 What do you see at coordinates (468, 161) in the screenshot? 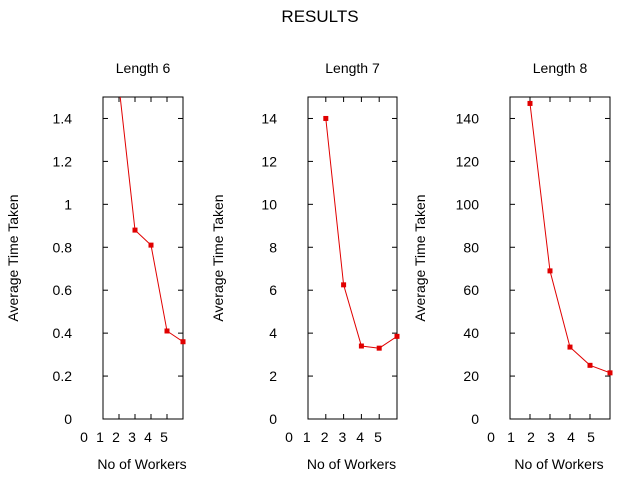
I see `y-tick-label: 120` at bounding box center [468, 161].